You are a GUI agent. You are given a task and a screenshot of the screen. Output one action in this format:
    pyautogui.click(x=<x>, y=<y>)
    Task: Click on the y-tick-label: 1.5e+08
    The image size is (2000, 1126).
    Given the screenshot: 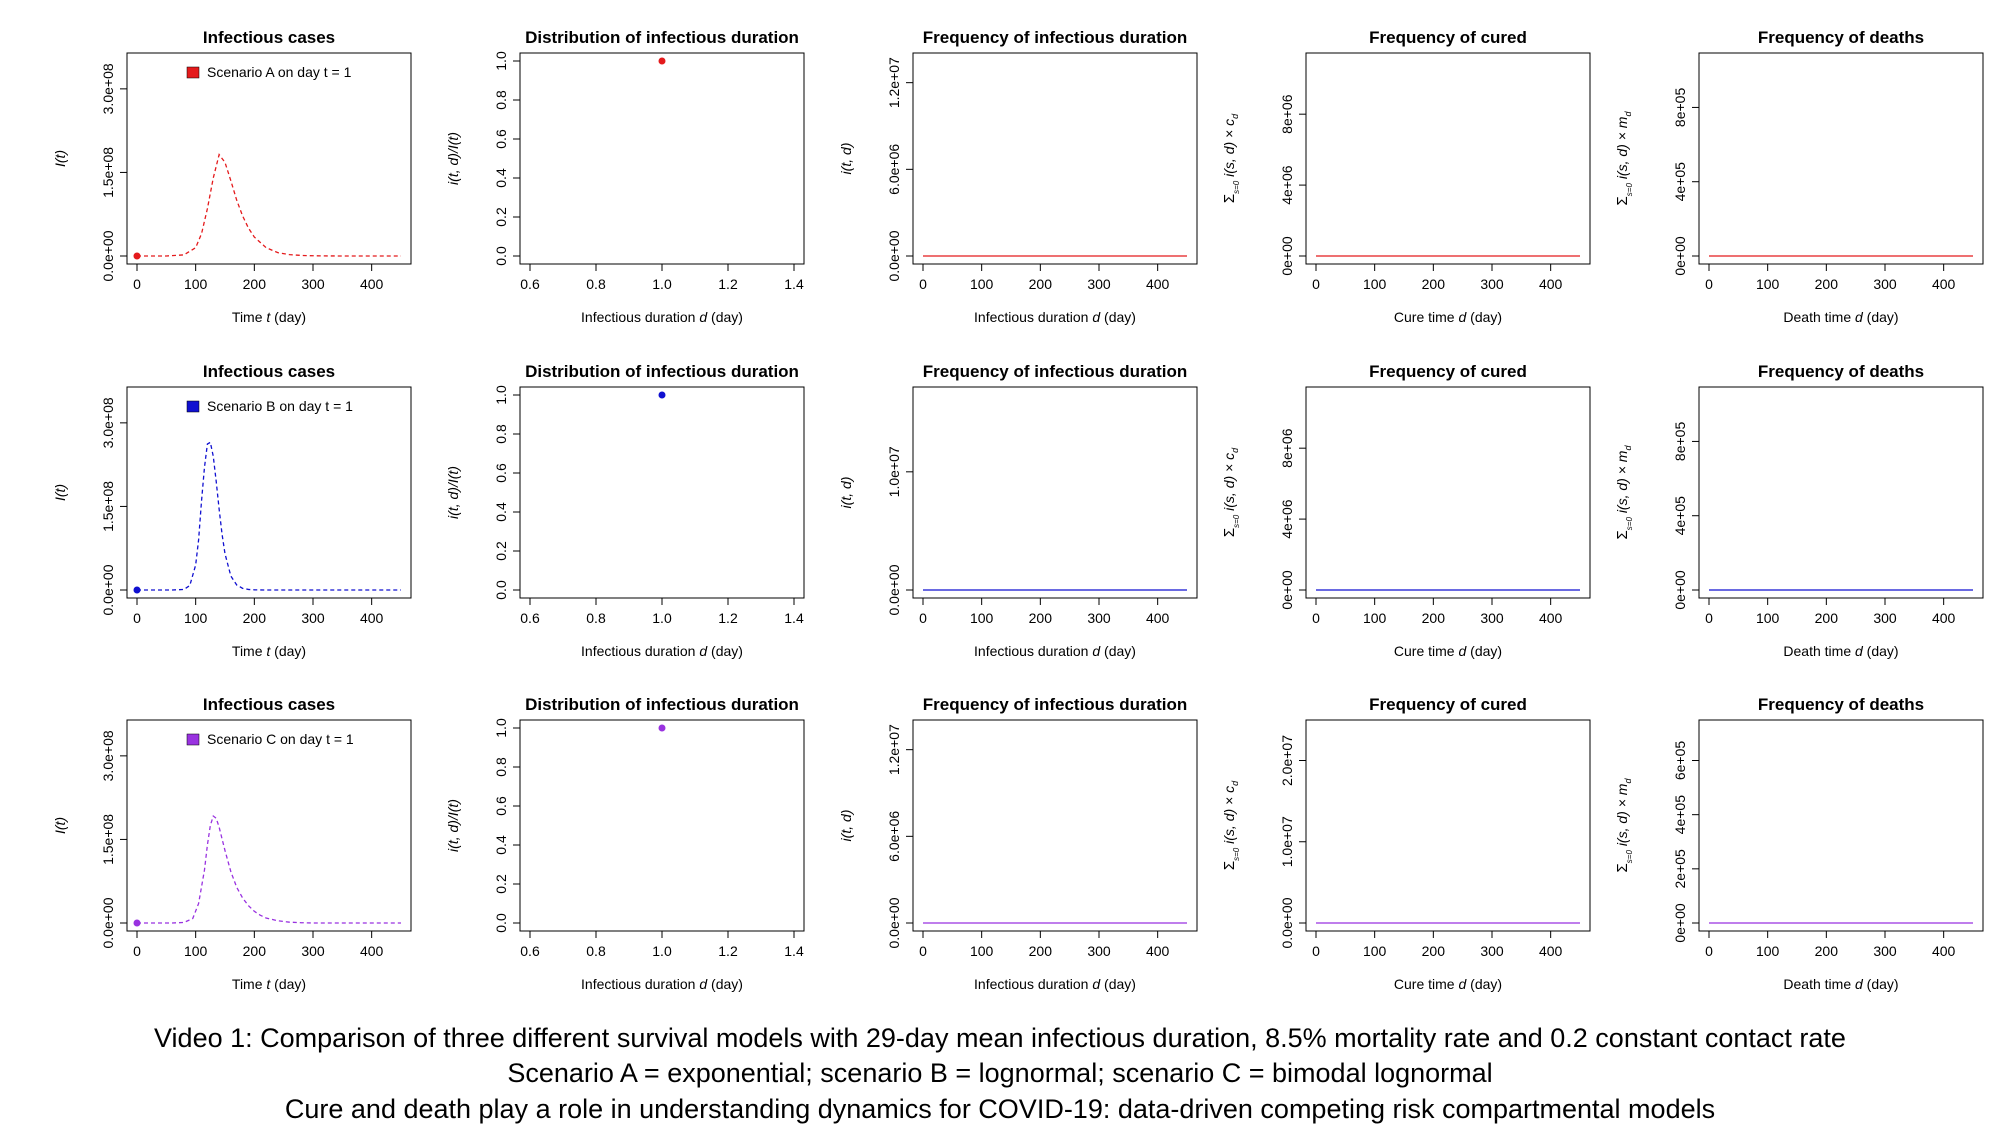 What is the action you would take?
    pyautogui.click(x=108, y=506)
    